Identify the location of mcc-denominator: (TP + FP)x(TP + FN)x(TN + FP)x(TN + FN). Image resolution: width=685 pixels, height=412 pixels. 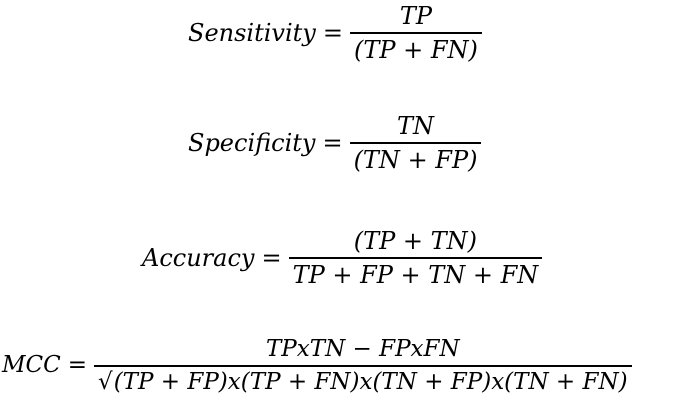
(370, 381).